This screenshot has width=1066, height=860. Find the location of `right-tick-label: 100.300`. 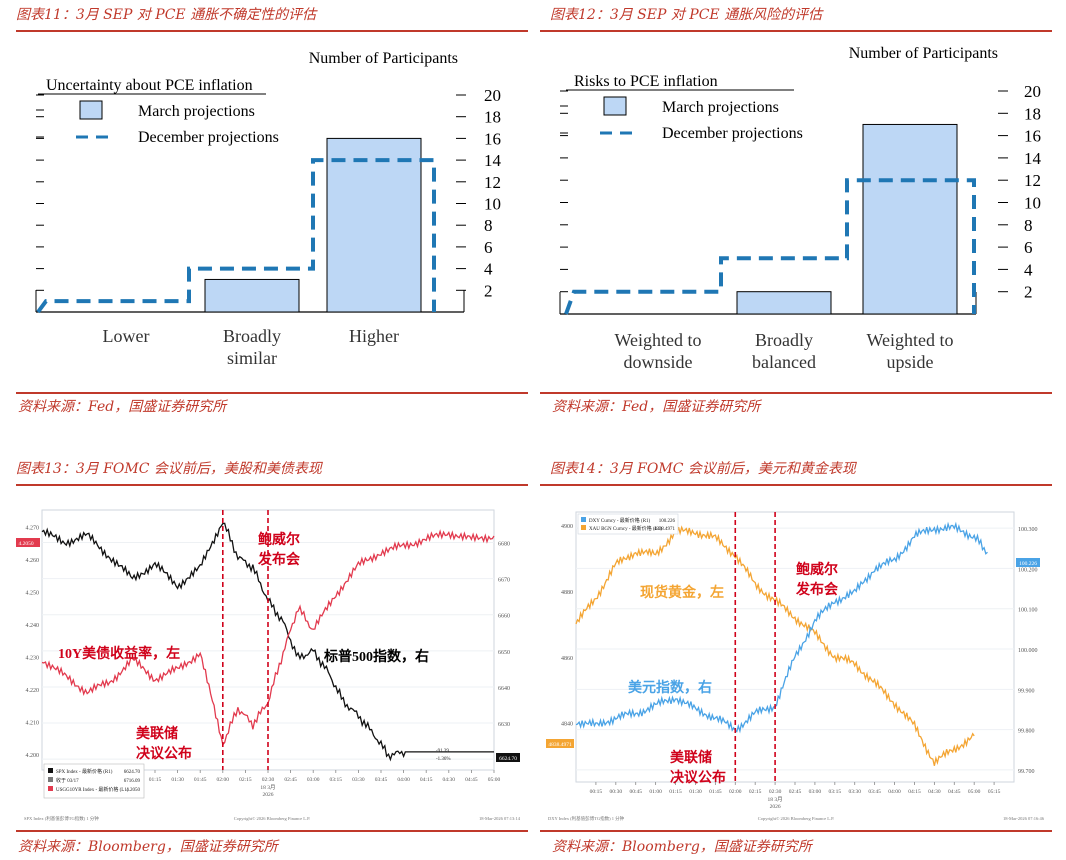

right-tick-label: 100.300 is located at coordinates (1028, 530).